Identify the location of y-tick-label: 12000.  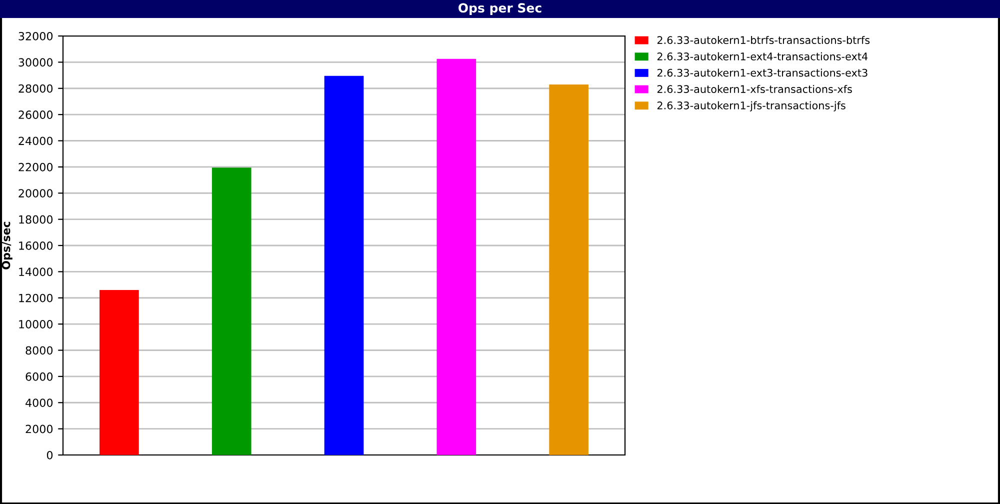
(36, 298).